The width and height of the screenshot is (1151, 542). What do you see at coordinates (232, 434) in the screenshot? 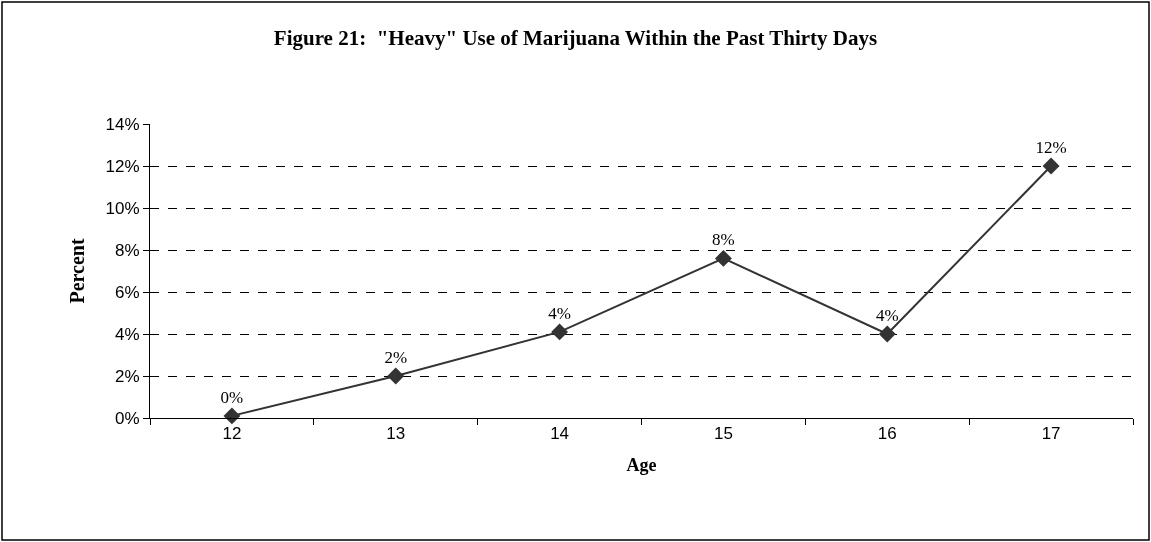
I see `x-tick-label: 12` at bounding box center [232, 434].